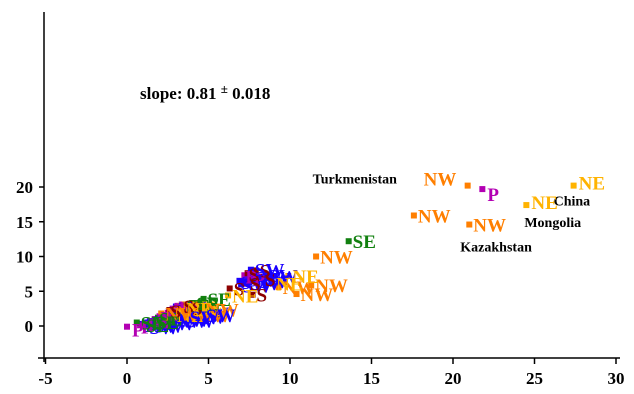  I want to click on x-axis-ticks: -5 0 5 10 15 20 25 30, so click(331, 373).